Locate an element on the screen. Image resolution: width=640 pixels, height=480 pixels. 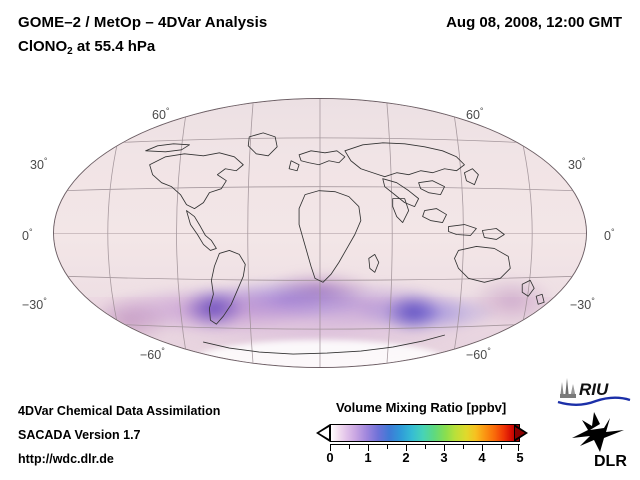
riu-spire-icon is located at coordinates (568, 388).